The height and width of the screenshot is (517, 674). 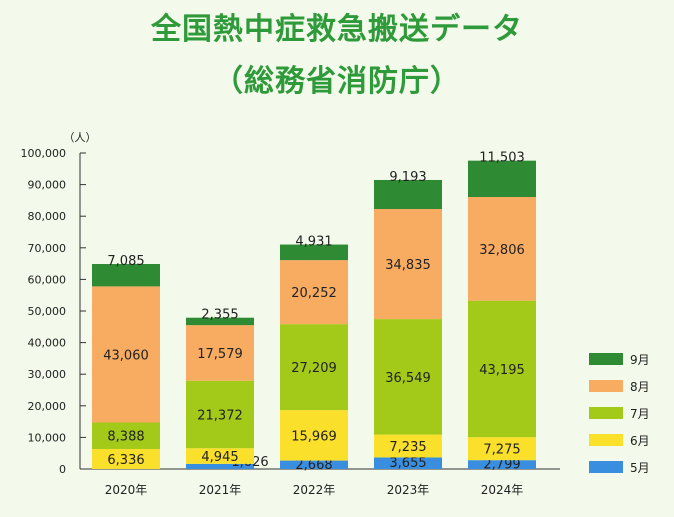 I want to click on data-label: 7,235, so click(x=407, y=447).